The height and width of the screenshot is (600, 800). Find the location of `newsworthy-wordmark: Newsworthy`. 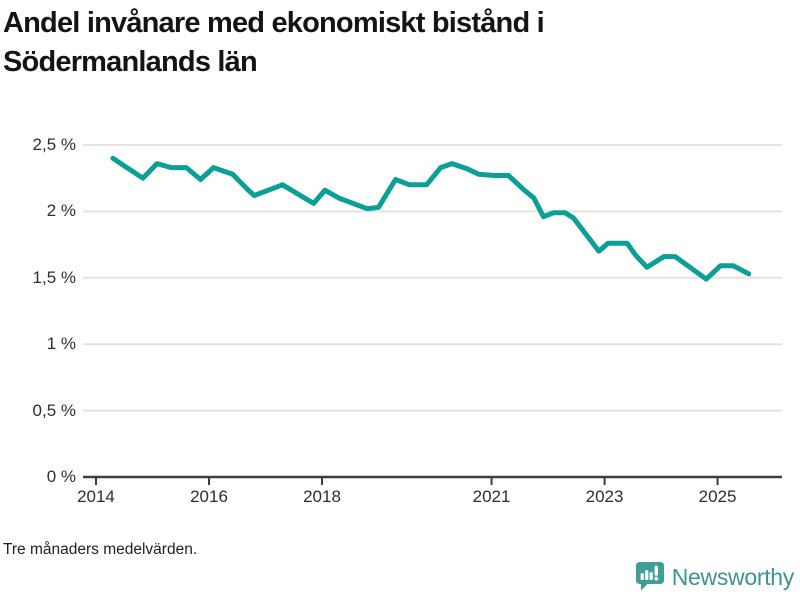

newsworthy-wordmark: Newsworthy is located at coordinates (733, 576).